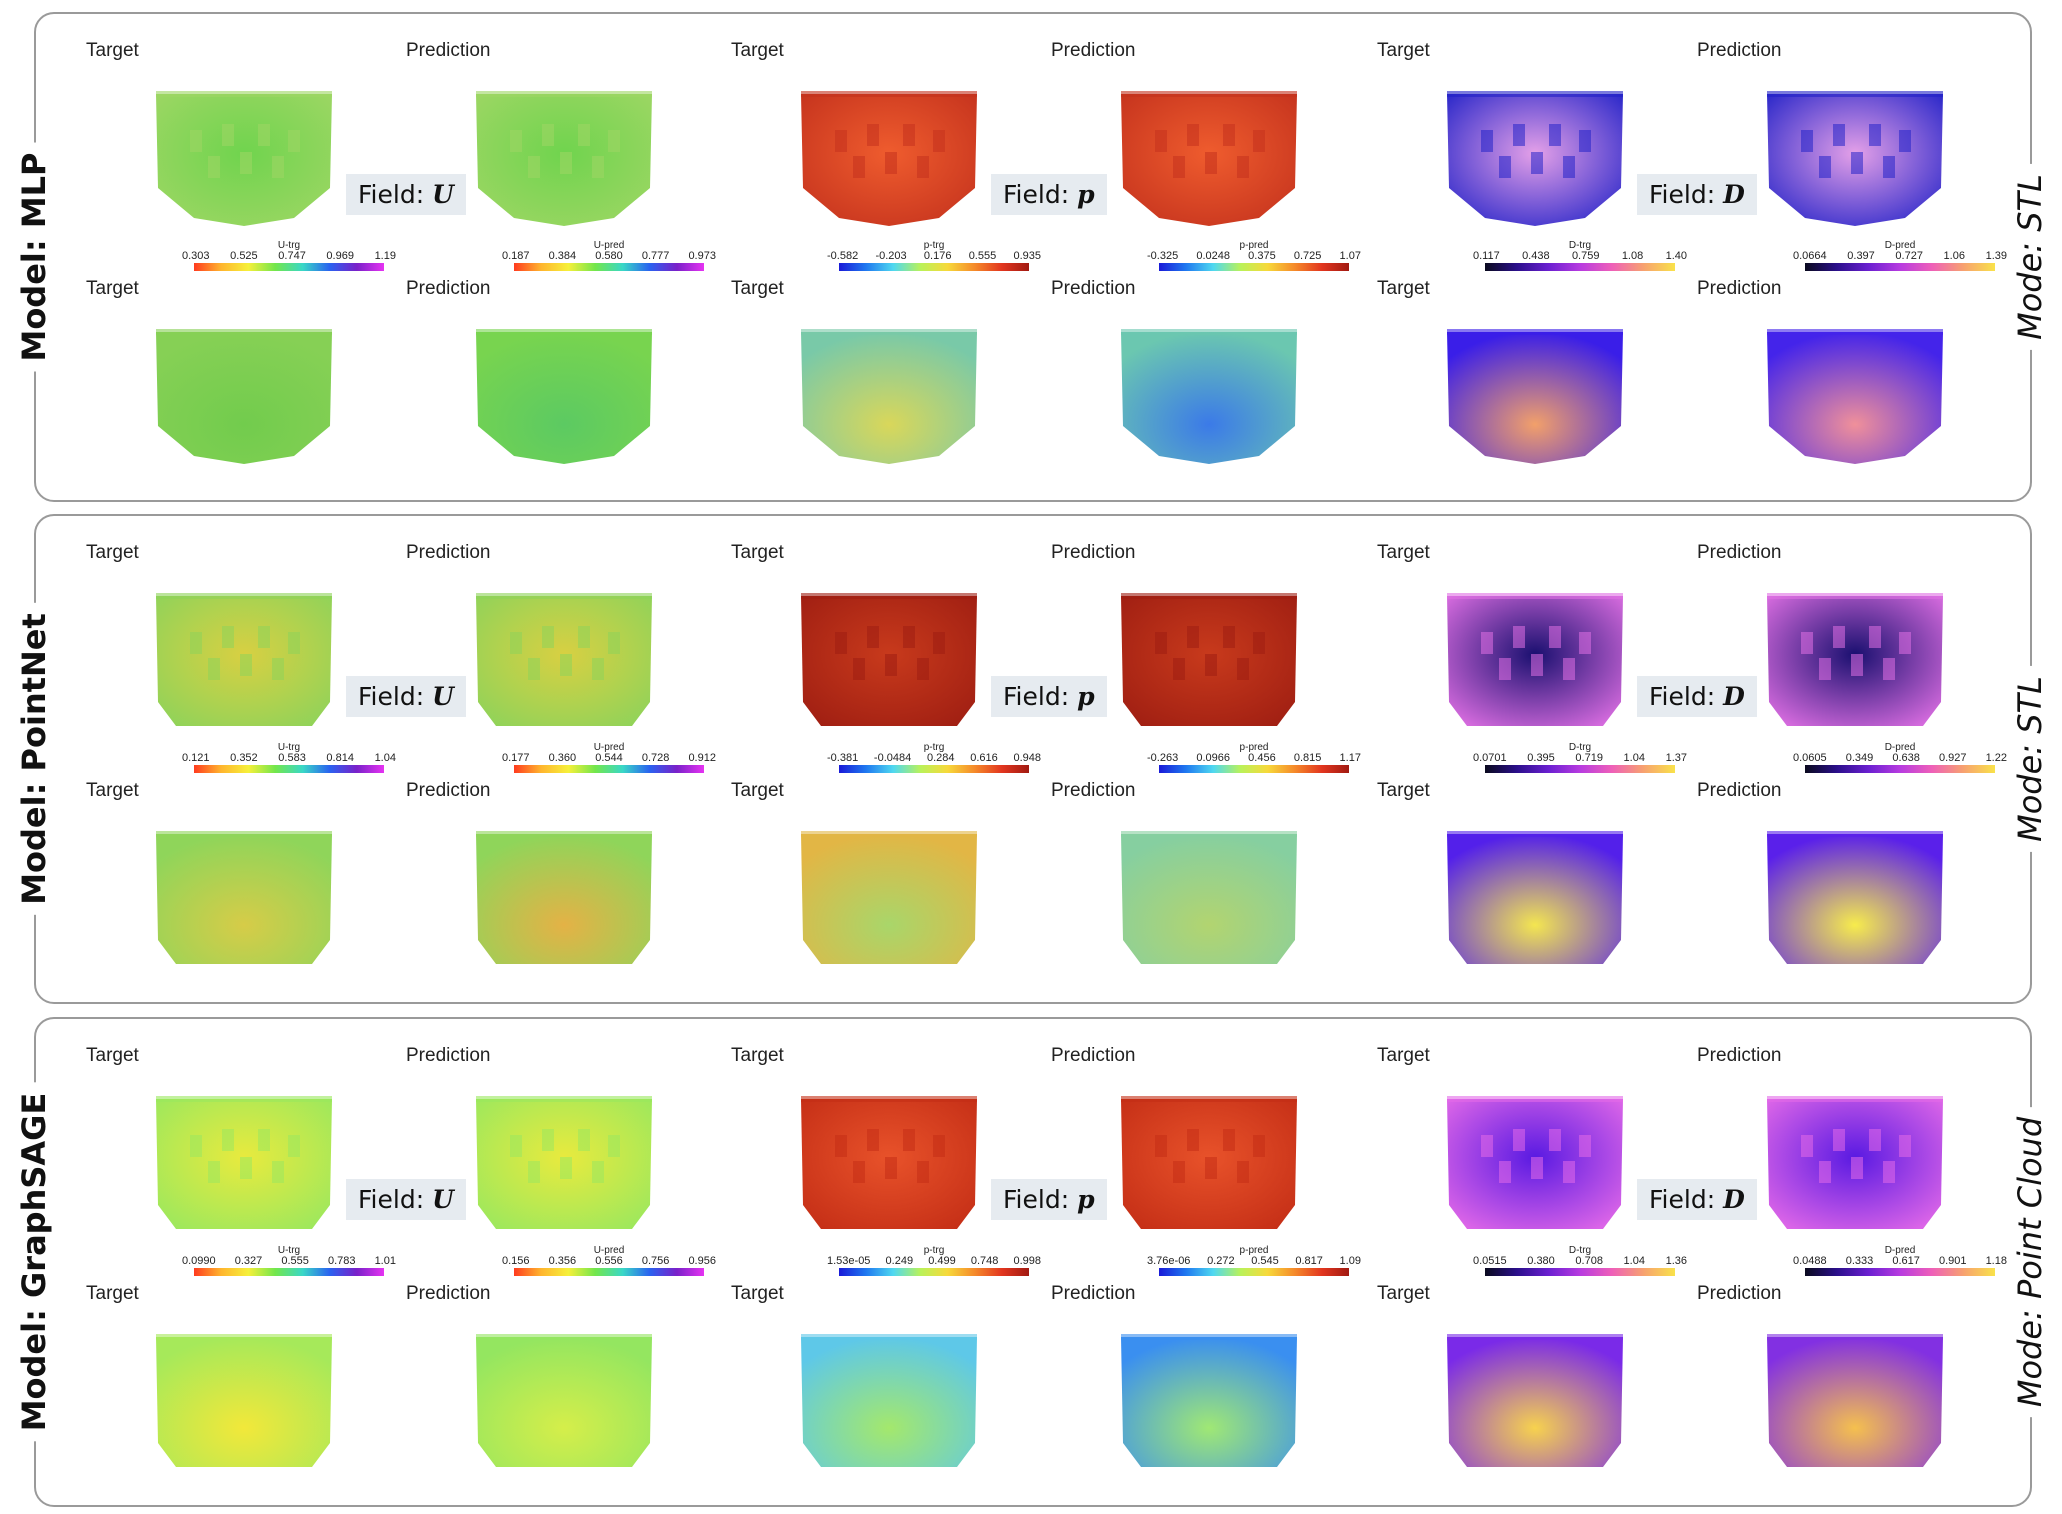 Image resolution: width=2062 pixels, height=1514 pixels. I want to click on colorbar-tick-label: 0.303, so click(196, 256).